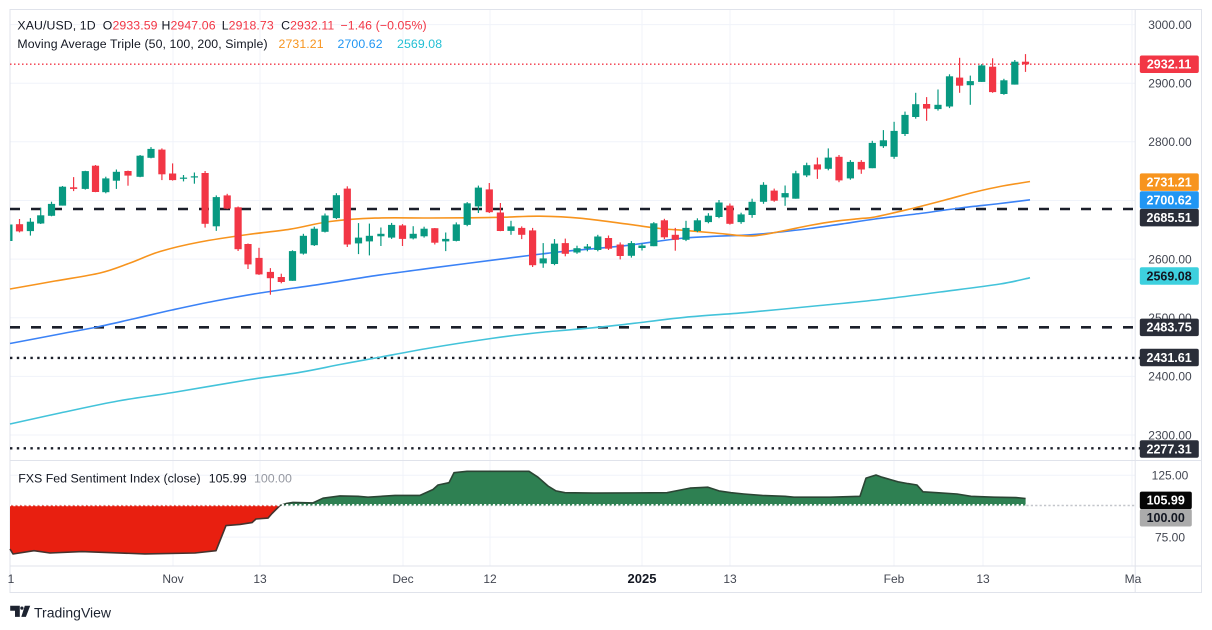 The image size is (1212, 630). I want to click on svg-text: 2400.00, so click(1170, 377).